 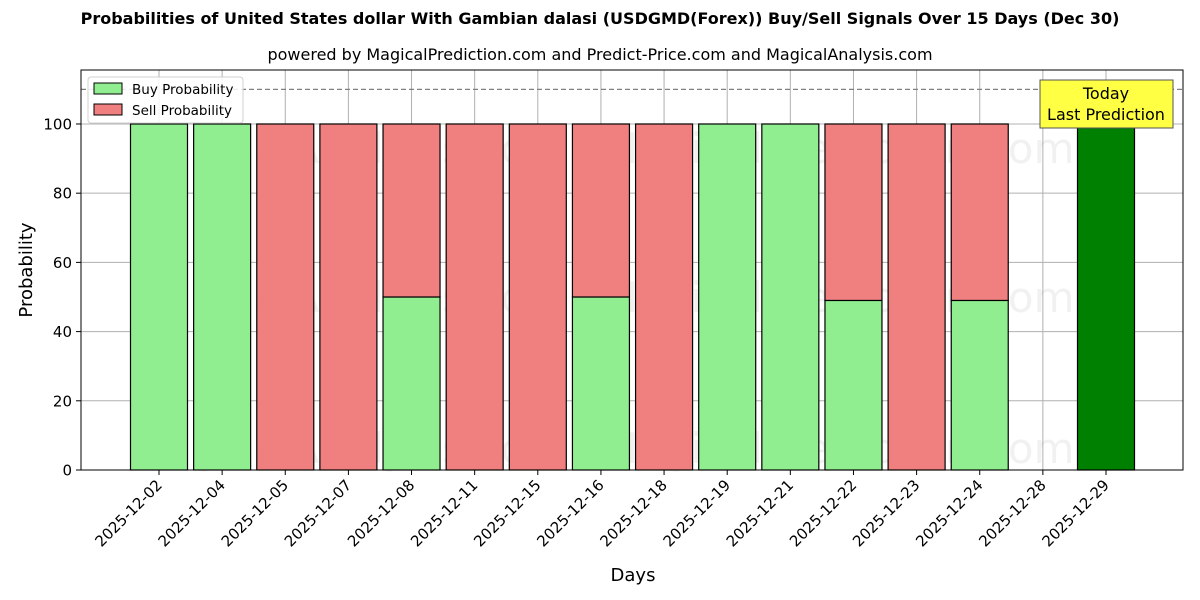 I want to click on x-tick-label: 2025-12-18, so click(x=634, y=513).